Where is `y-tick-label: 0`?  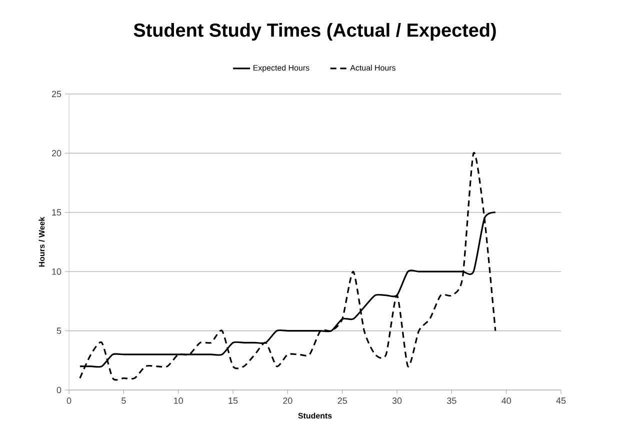
y-tick-label: 0 is located at coordinates (59, 390).